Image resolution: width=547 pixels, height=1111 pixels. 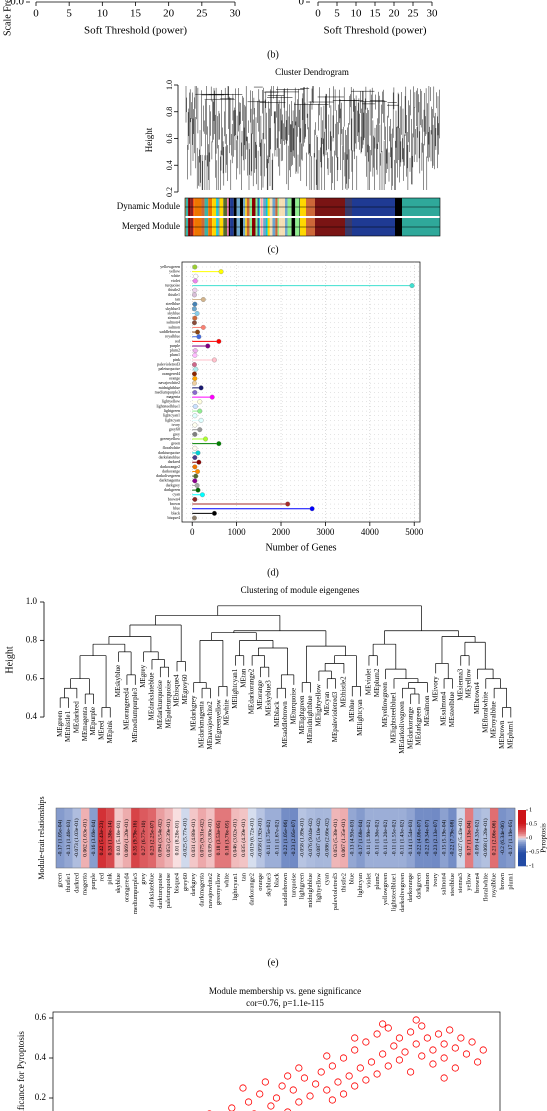 I want to click on column-label: brown4, so click(x=477, y=882).